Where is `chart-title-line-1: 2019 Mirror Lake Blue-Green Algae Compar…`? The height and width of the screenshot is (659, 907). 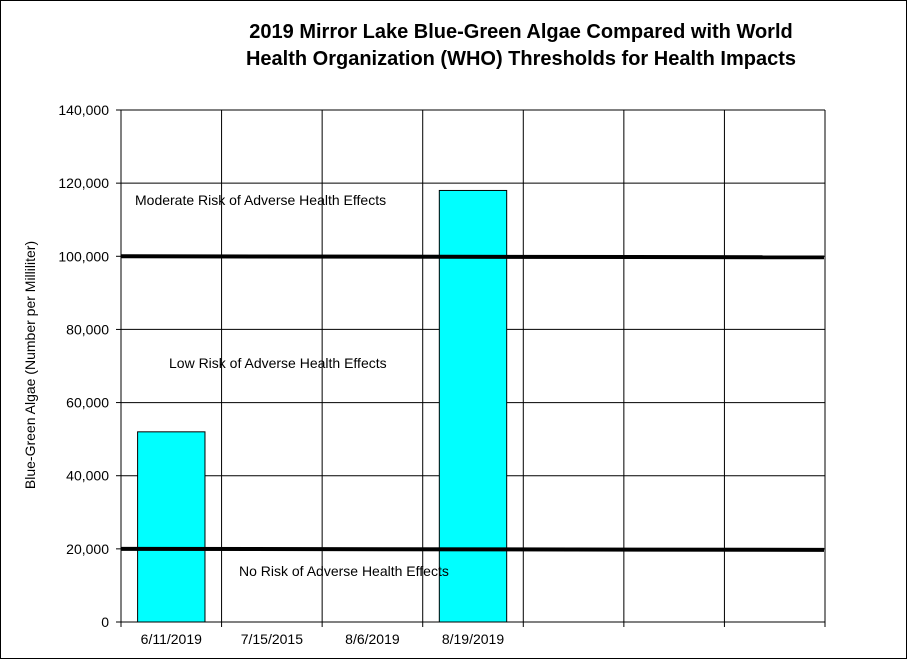 chart-title-line-1: 2019 Mirror Lake Blue-Green Algae Compar… is located at coordinates (521, 32).